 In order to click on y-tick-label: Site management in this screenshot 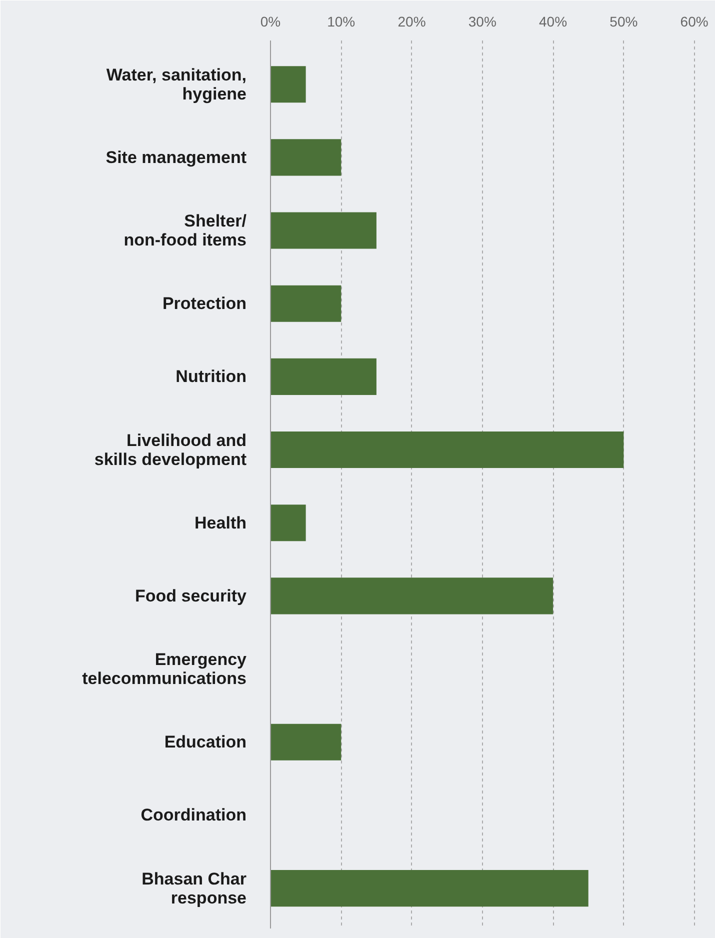, I will do `click(176, 157)`.